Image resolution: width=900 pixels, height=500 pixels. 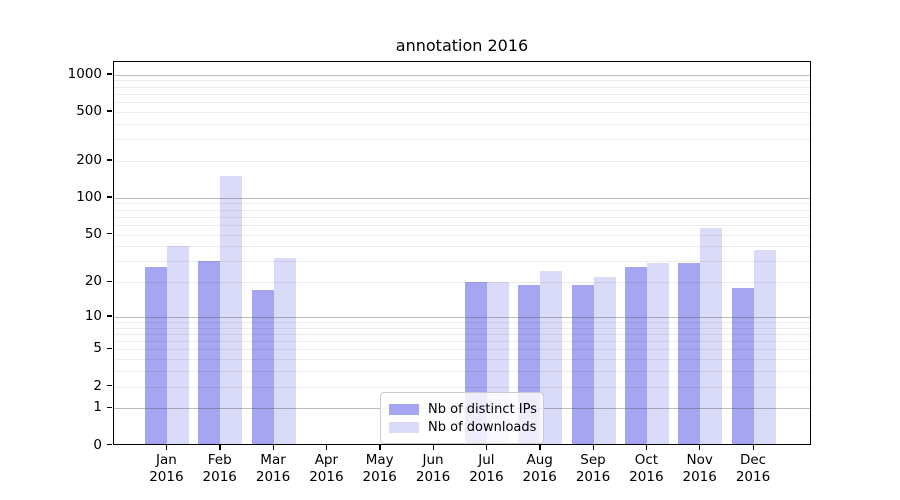 What do you see at coordinates (97, 348) in the screenshot?
I see `y-tick-label: 5` at bounding box center [97, 348].